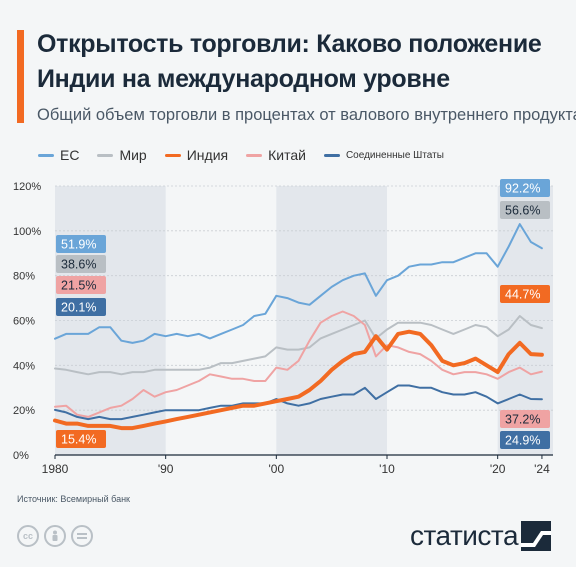  I want to click on legend-item-usa: Соединенные Штаты, so click(383, 155).